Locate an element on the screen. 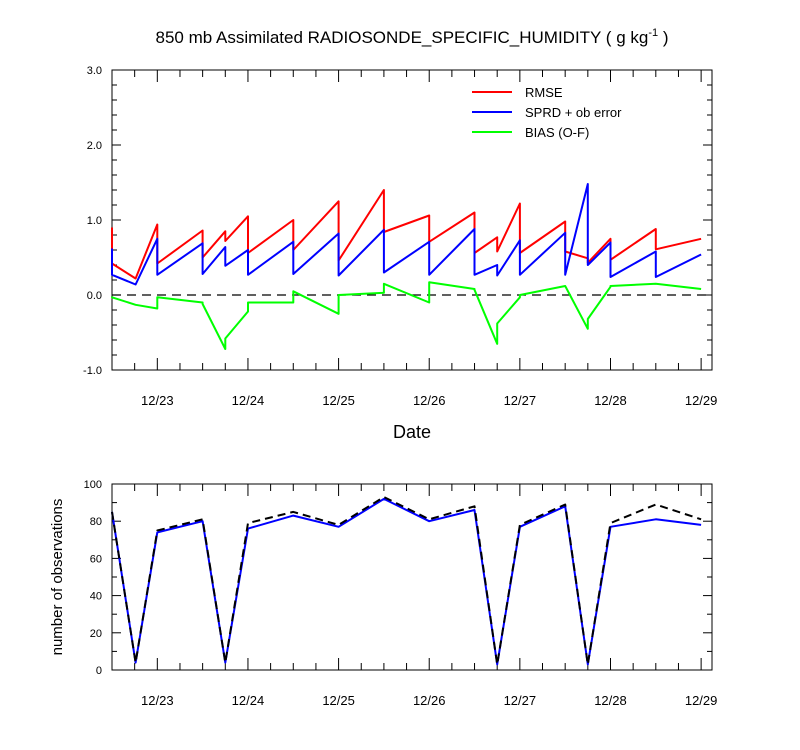 The height and width of the screenshot is (750, 800). legend-label-bias: BIAS (O-F) is located at coordinates (557, 132).